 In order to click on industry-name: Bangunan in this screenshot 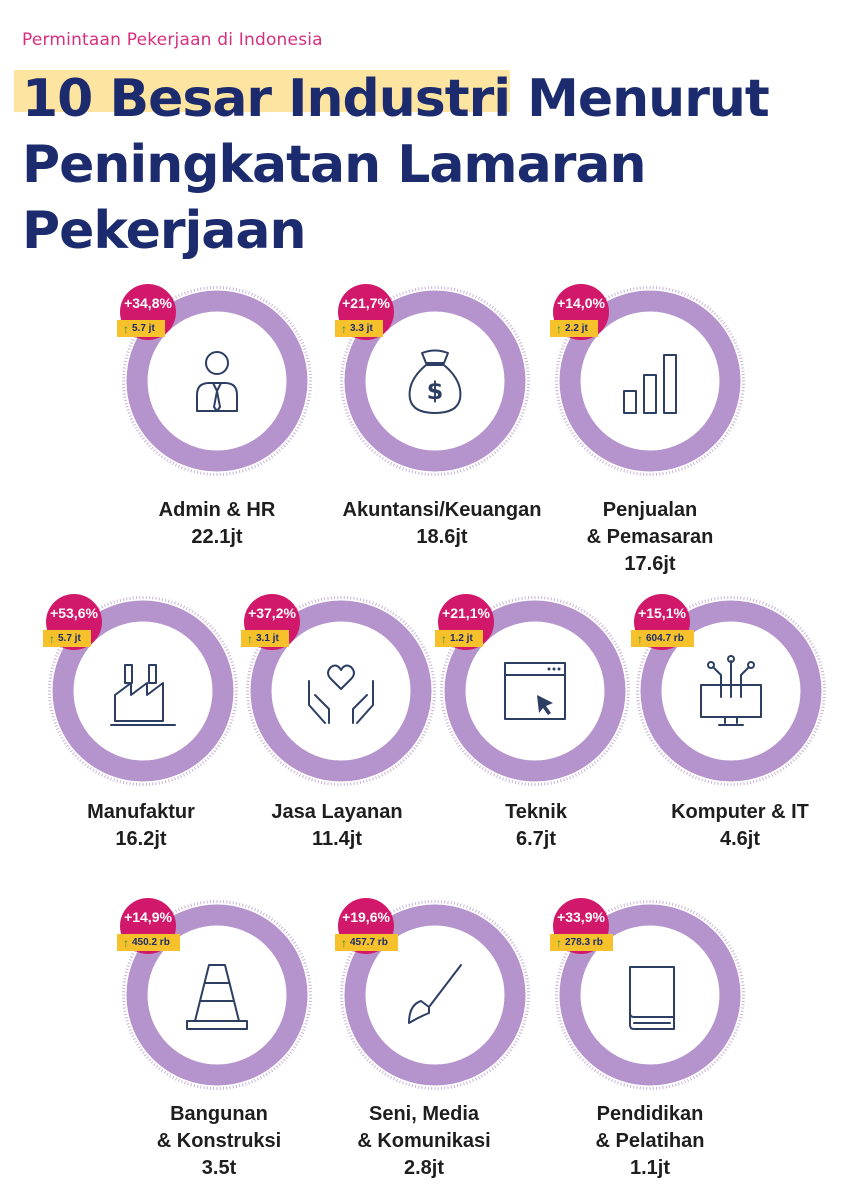, I will do `click(219, 1114)`.